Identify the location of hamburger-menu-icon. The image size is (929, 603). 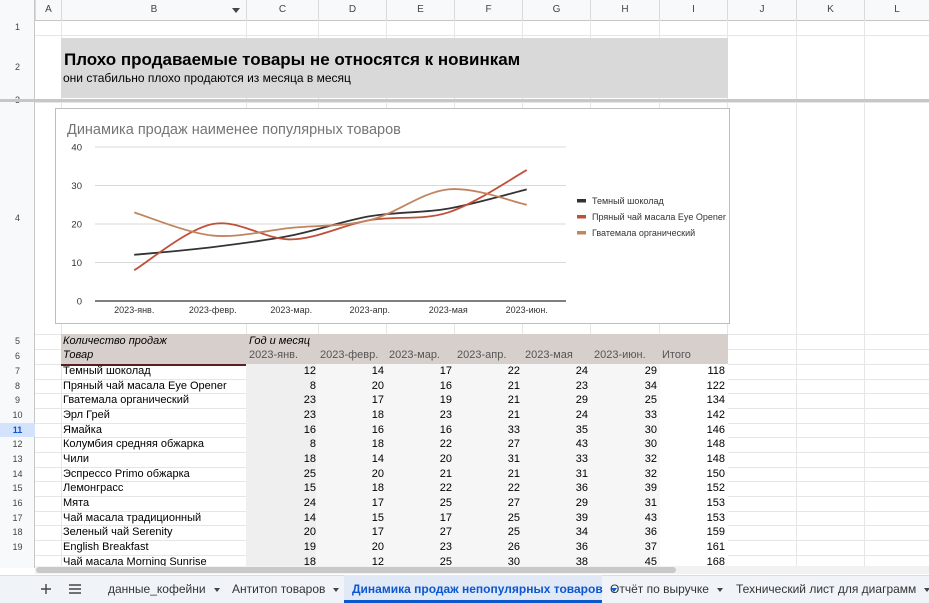
(75, 589).